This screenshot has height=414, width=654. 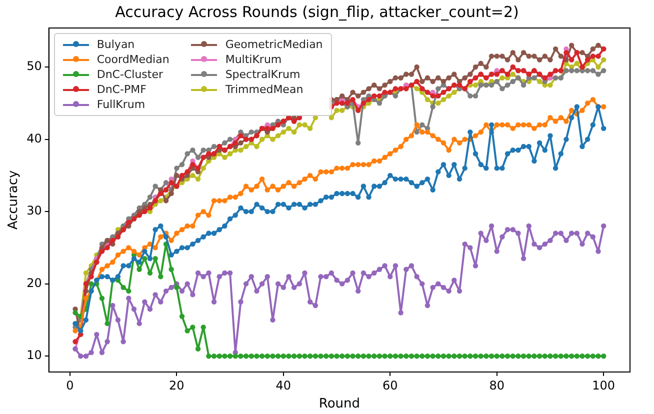 I want to click on legend-label: Bulyan, so click(x=115, y=44).